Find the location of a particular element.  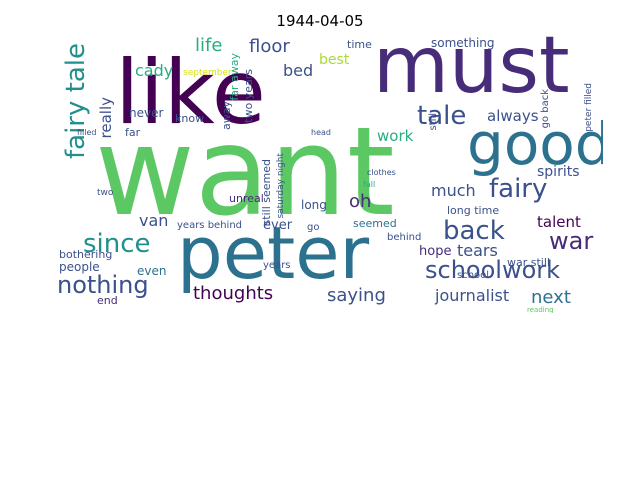

word-something: something is located at coordinates (463, 43).